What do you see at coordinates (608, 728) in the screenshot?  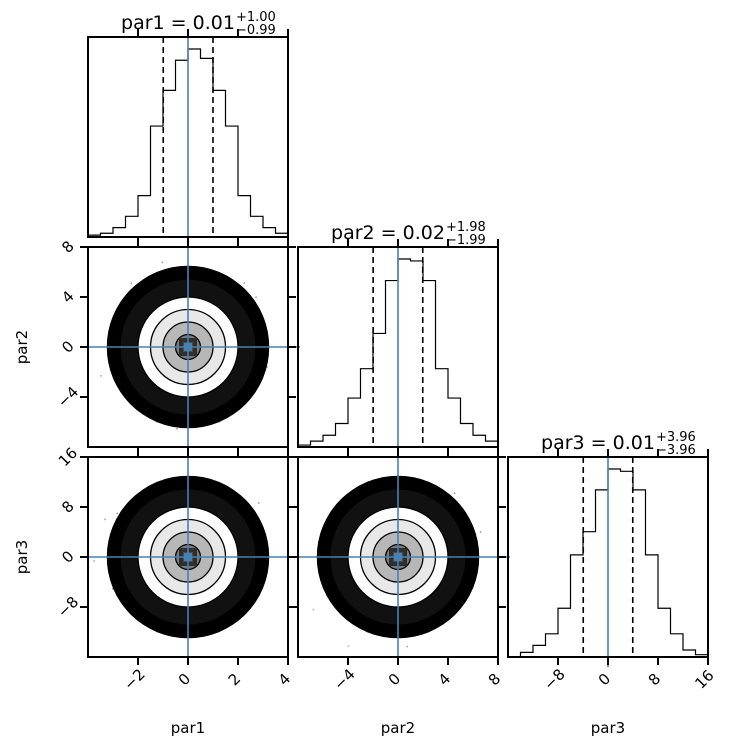 I see `x-axis-label-par3: par3` at bounding box center [608, 728].